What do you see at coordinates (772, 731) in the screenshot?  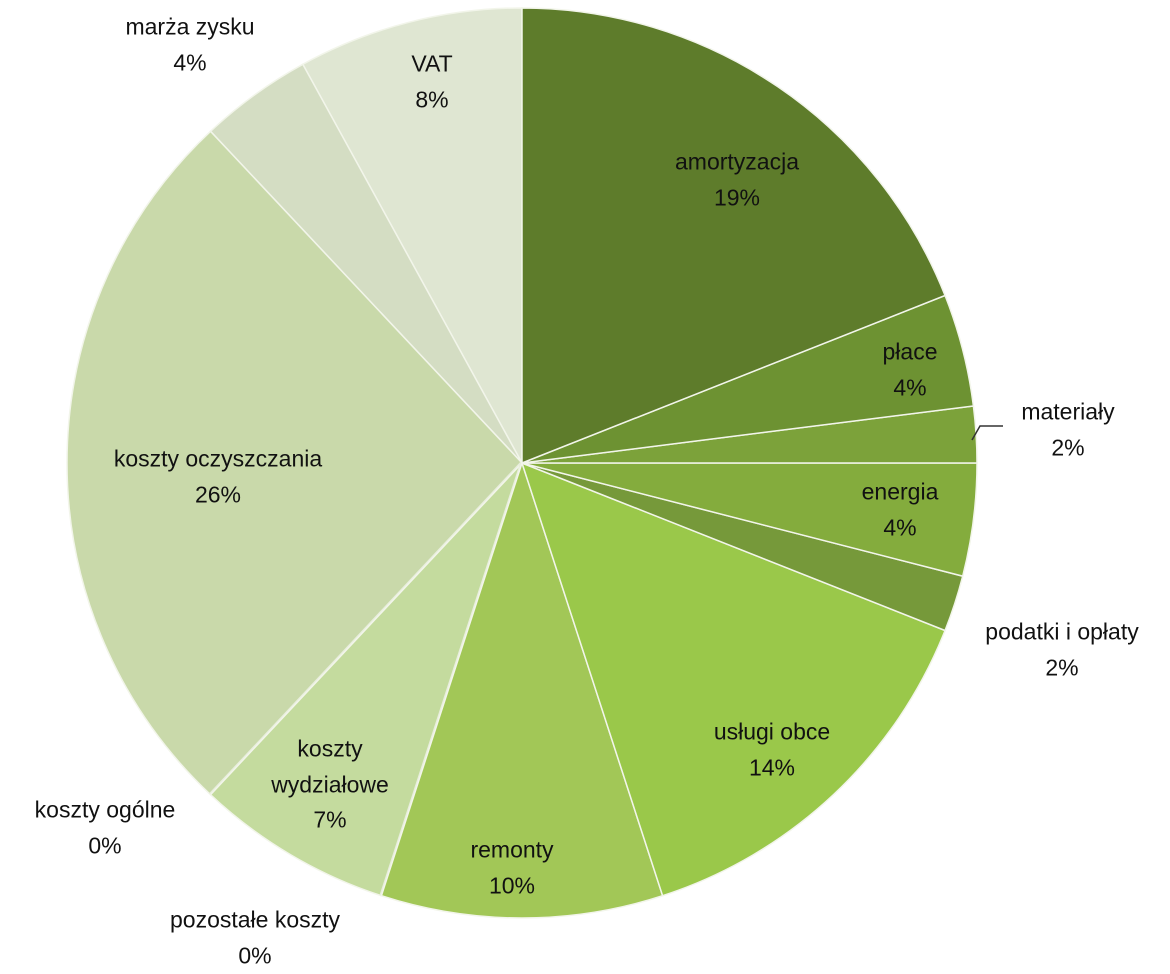 I see `category-label: usługi obce` at bounding box center [772, 731].